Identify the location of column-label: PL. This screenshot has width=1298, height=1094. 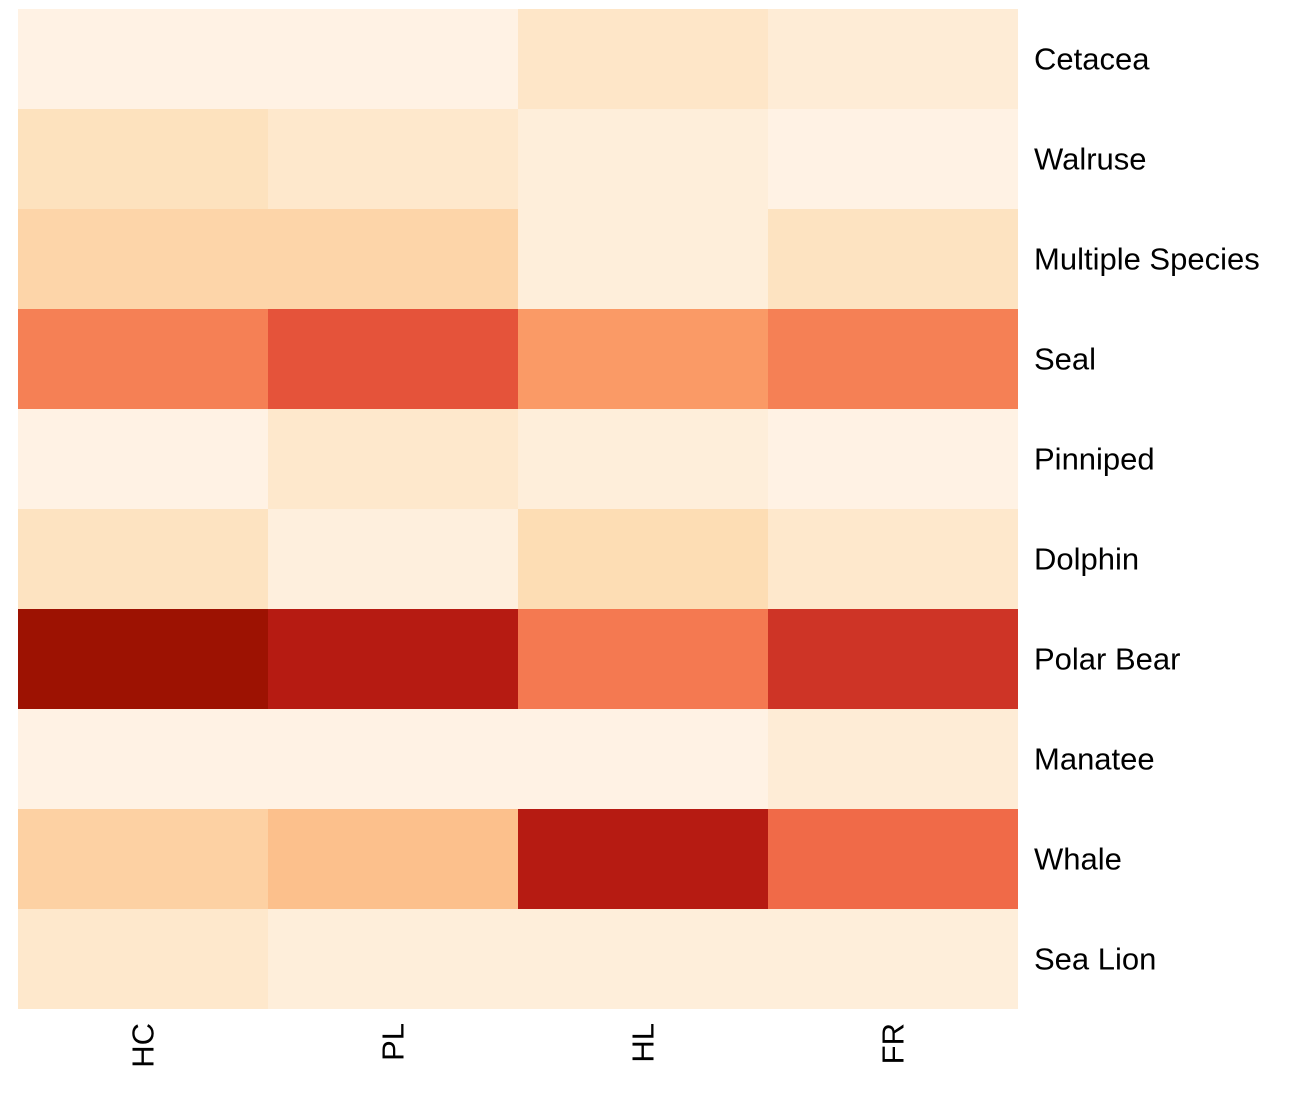
(393, 1042).